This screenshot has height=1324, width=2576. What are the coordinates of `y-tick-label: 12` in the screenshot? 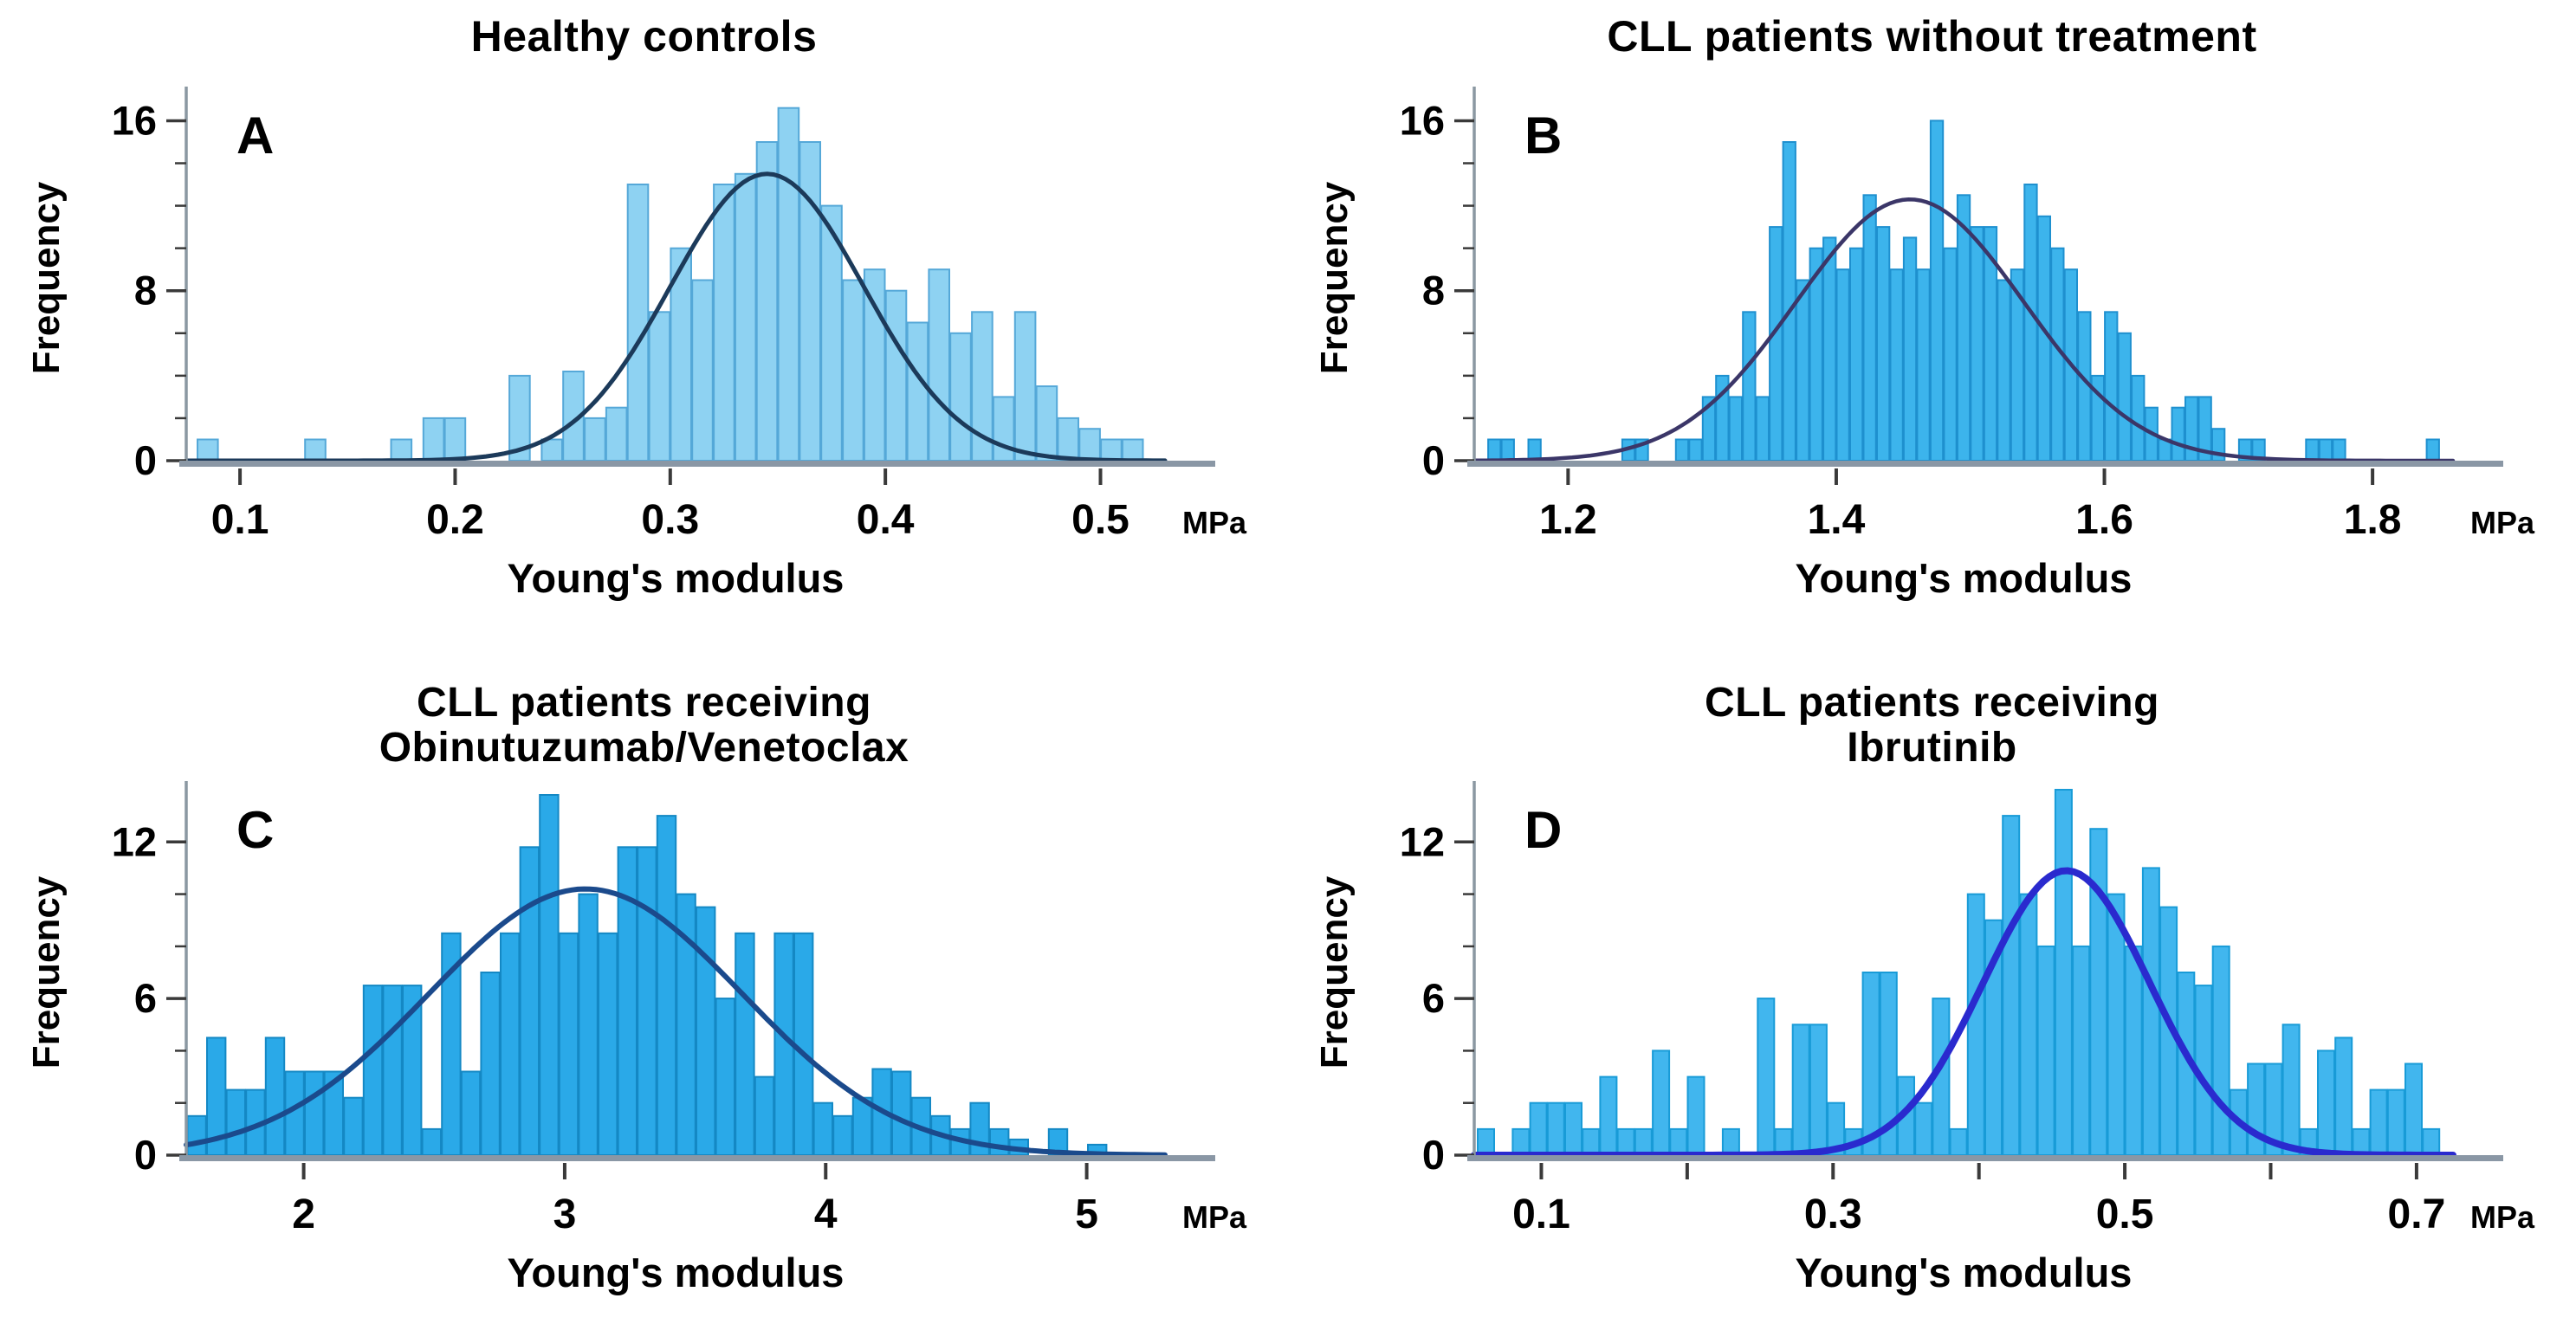 It's located at (1422, 841).